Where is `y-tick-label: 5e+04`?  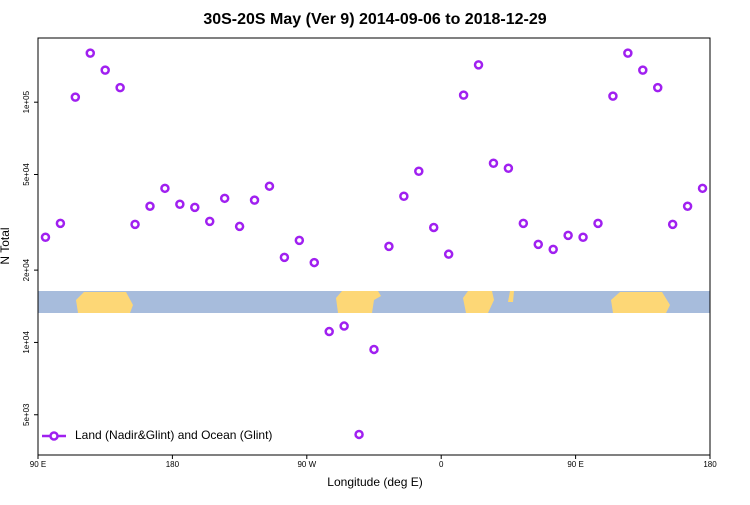 y-tick-label: 5e+04 is located at coordinates (26, 174).